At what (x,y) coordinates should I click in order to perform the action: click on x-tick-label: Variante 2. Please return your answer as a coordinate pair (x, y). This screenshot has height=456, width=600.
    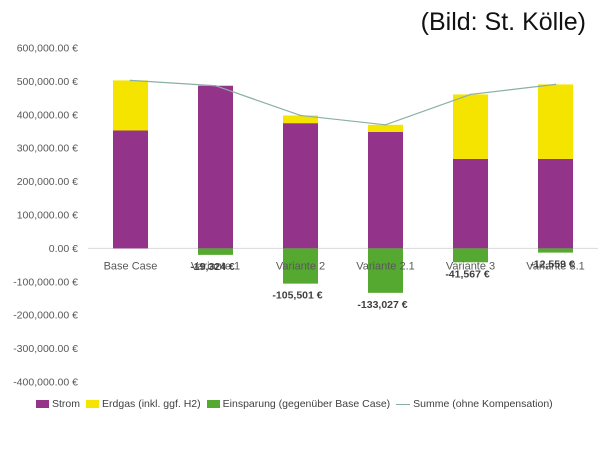
    Looking at the image, I should click on (300, 266).